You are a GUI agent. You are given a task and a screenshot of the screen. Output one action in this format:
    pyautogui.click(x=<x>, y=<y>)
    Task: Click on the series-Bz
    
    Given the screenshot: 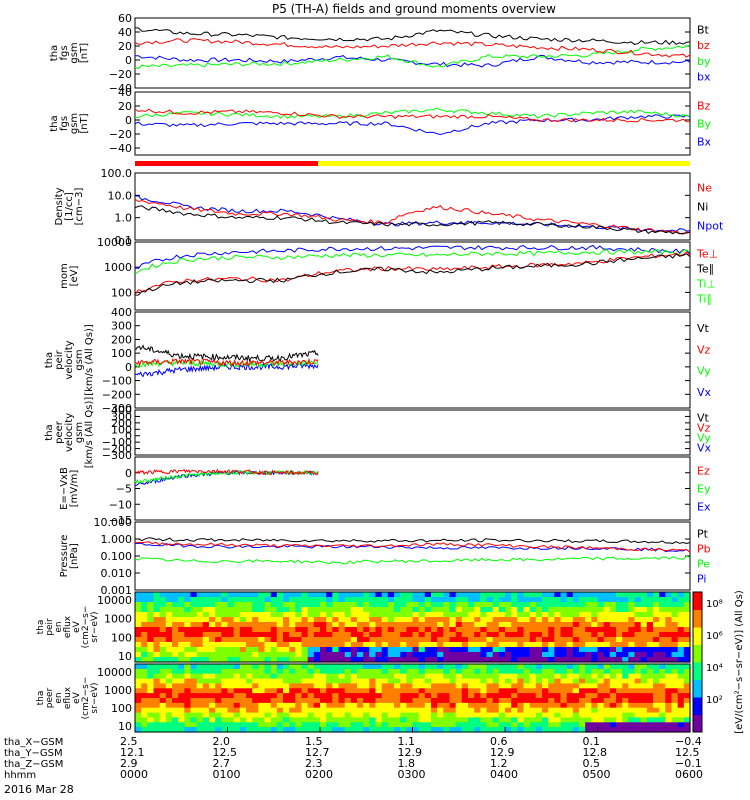 What is the action you would take?
    pyautogui.click(x=412, y=115)
    